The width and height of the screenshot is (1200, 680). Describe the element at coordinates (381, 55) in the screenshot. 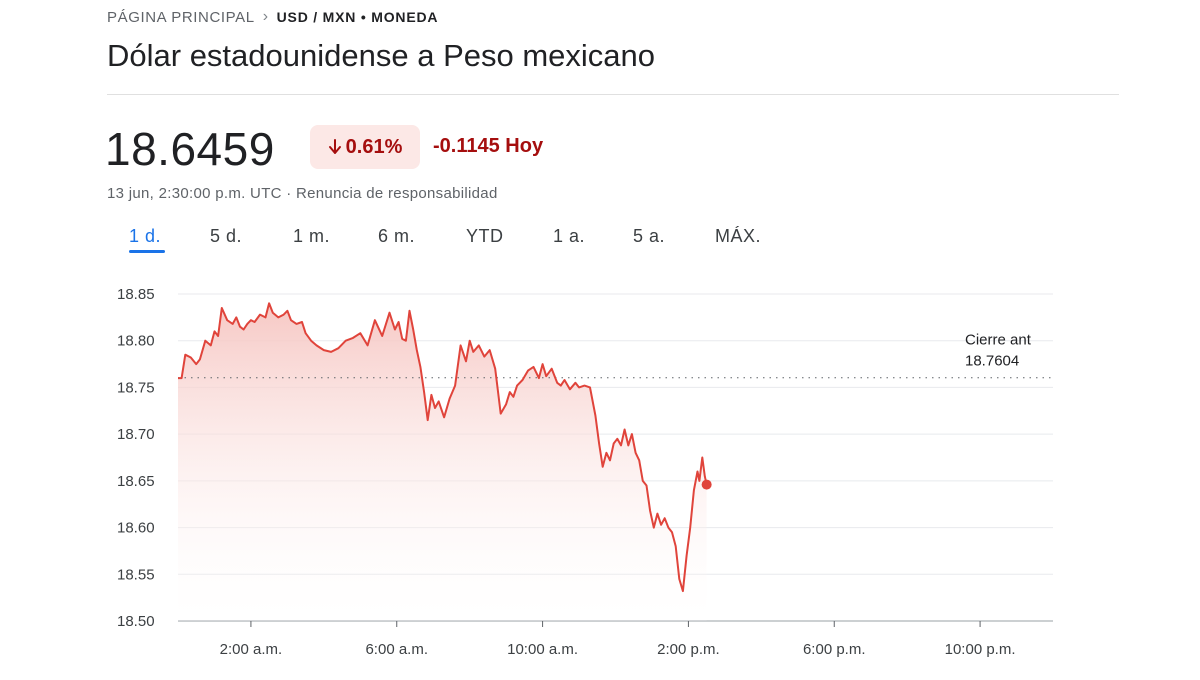

I see `page-title: Dólar estadounidense a Peso mexicano` at that location.